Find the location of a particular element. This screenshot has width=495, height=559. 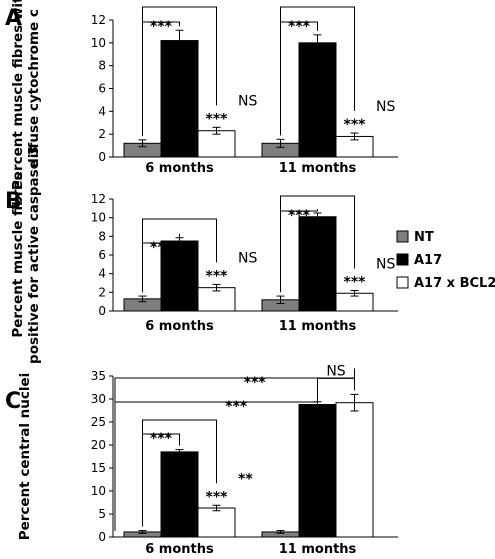

panel-letter: C is located at coordinates (13, 401).